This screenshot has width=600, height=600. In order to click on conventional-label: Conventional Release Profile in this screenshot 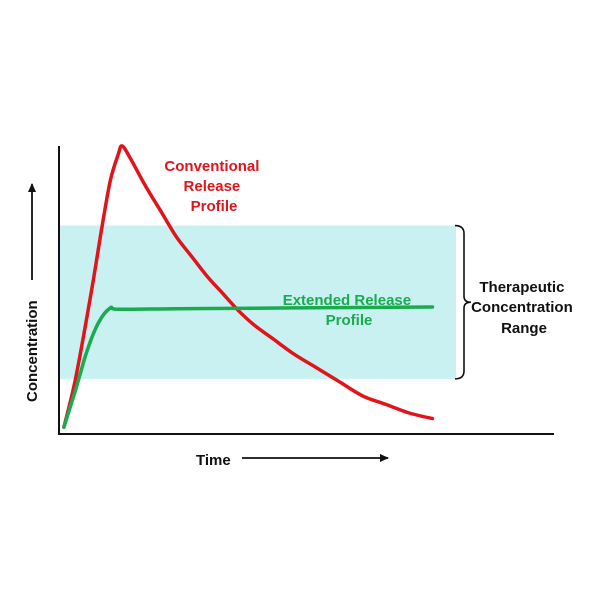, I will do `click(213, 186)`.